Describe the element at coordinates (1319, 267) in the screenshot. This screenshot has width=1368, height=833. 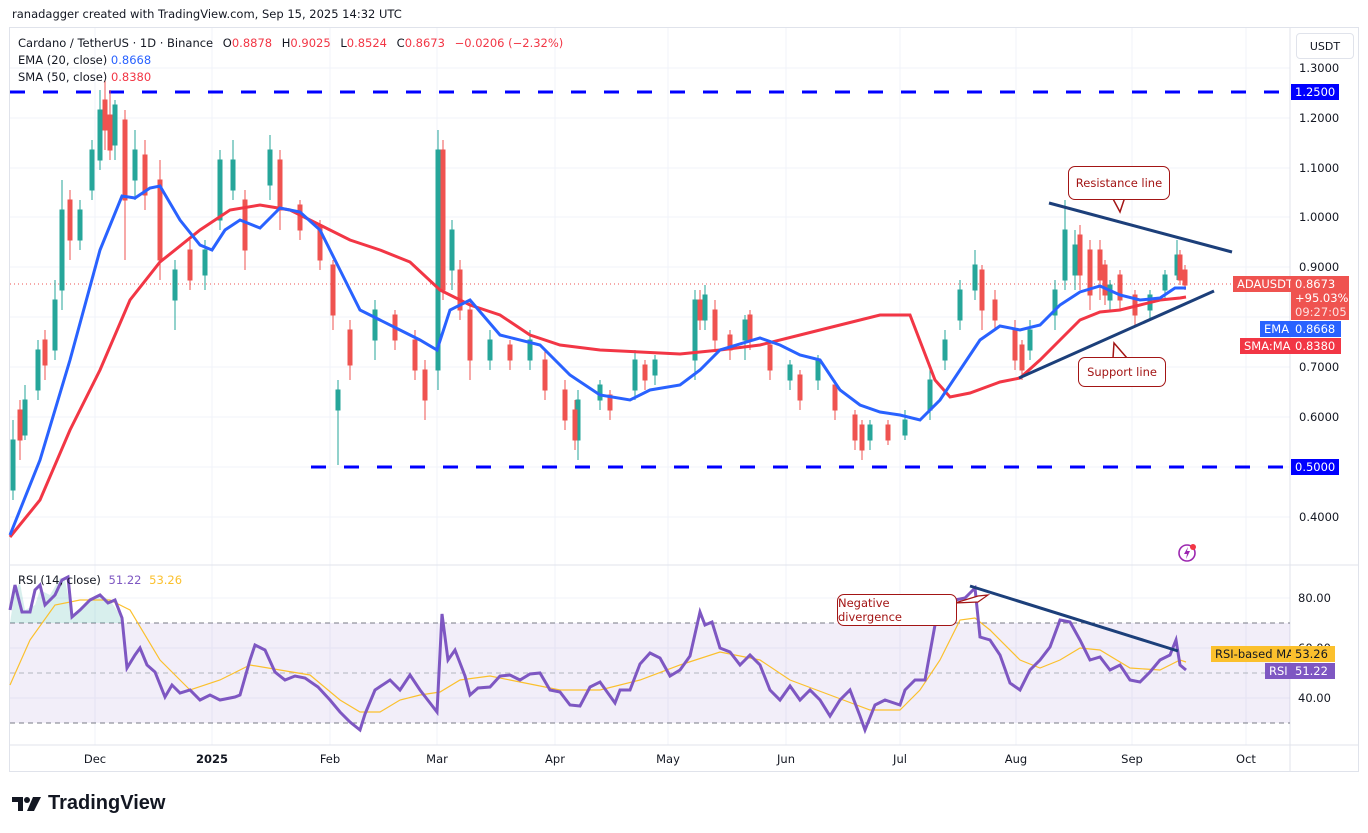
I see `price-tick: 0.9000` at that location.